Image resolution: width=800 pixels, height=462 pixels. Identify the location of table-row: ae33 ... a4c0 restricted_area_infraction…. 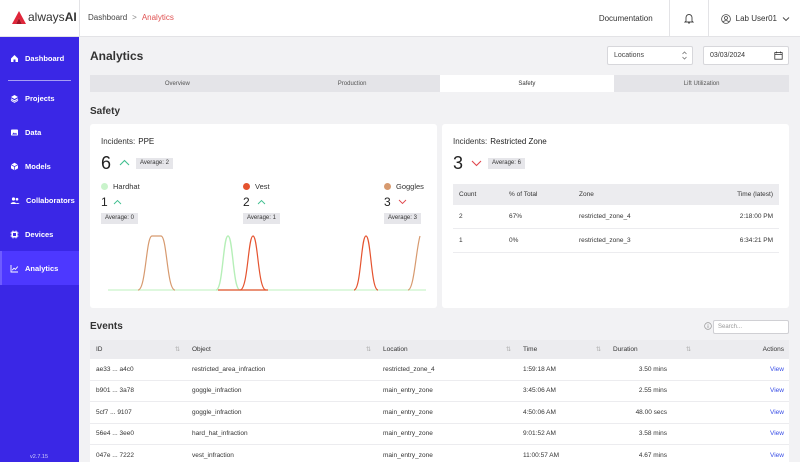
(439, 370).